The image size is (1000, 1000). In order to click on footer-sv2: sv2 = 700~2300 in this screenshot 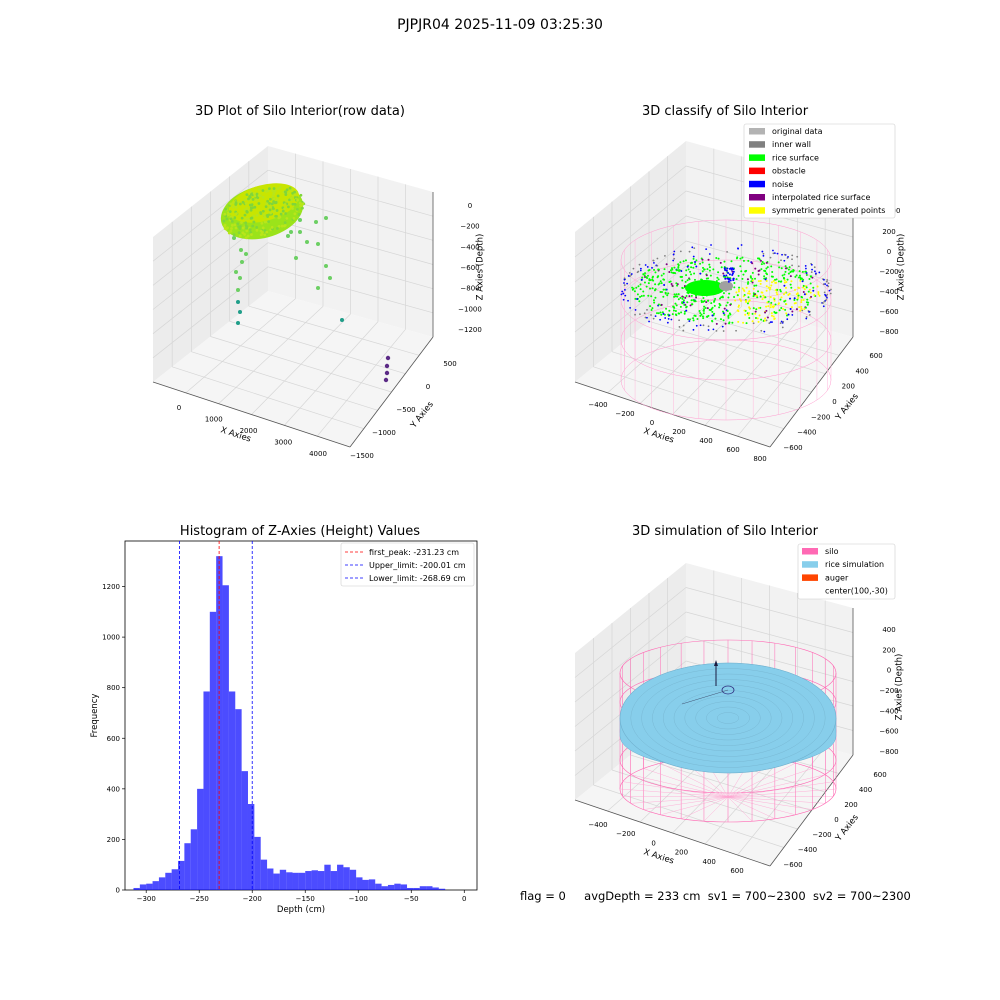, I will do `click(861, 896)`.